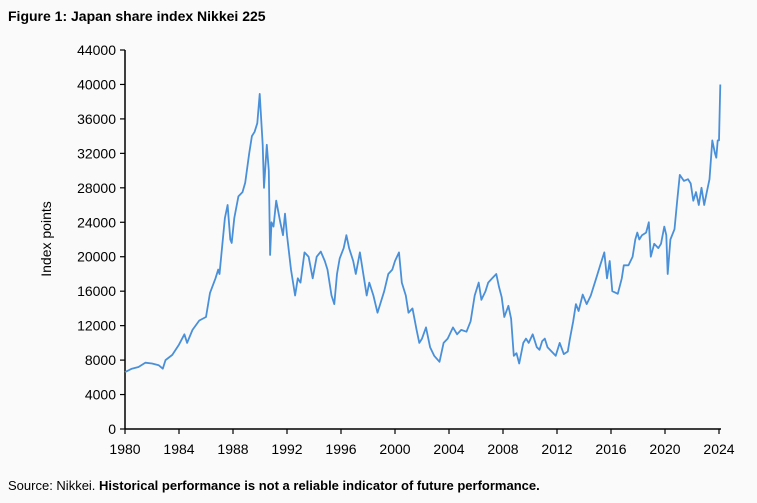 The height and width of the screenshot is (503, 757). Describe the element at coordinates (178, 449) in the screenshot. I see `x-tick-label: 1984` at that location.